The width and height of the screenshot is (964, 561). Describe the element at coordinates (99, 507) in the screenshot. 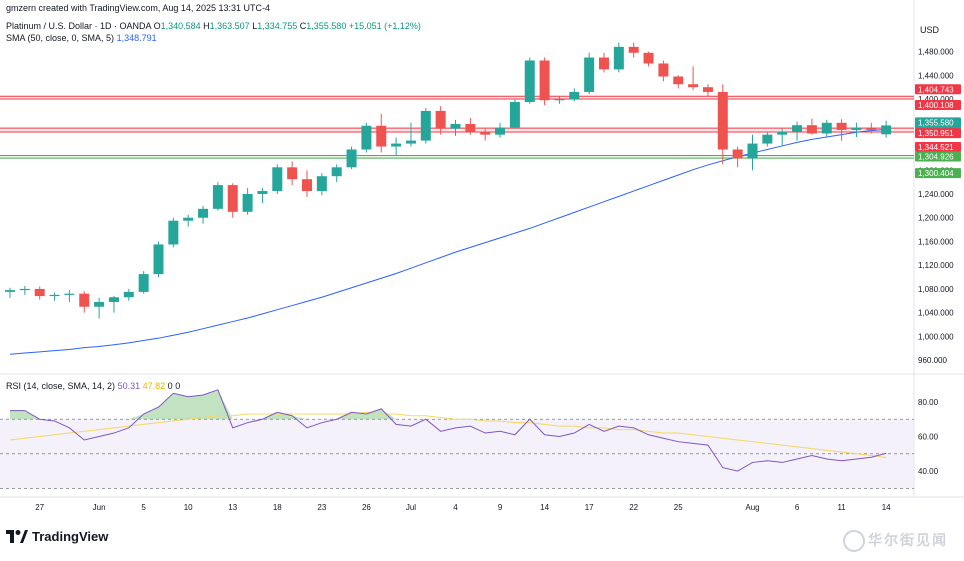

I see `time-tick-label: Jun` at that location.